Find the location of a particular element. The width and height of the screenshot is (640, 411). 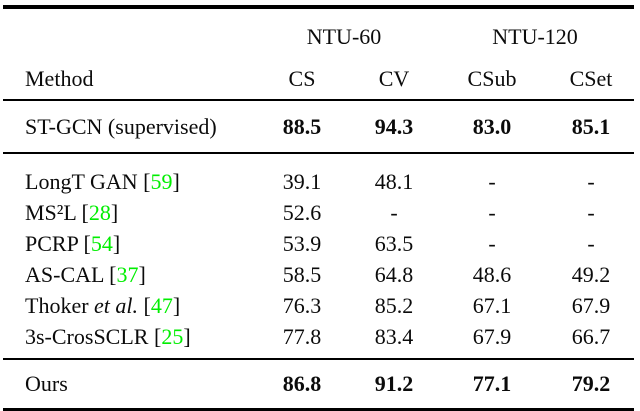

citation-number: 47 is located at coordinates (161, 305).